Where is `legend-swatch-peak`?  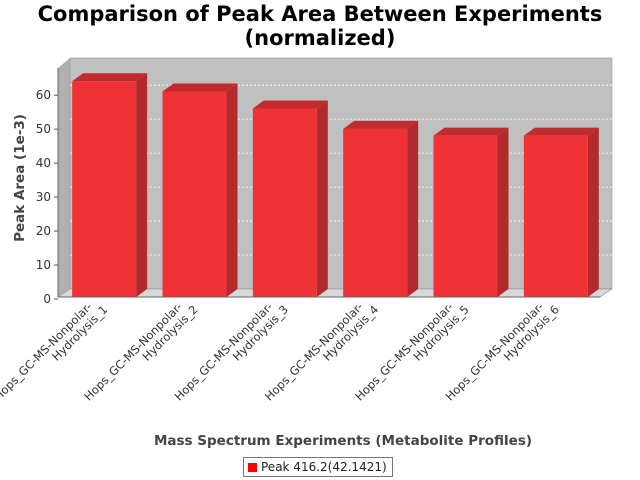 legend-swatch-peak is located at coordinates (252, 467).